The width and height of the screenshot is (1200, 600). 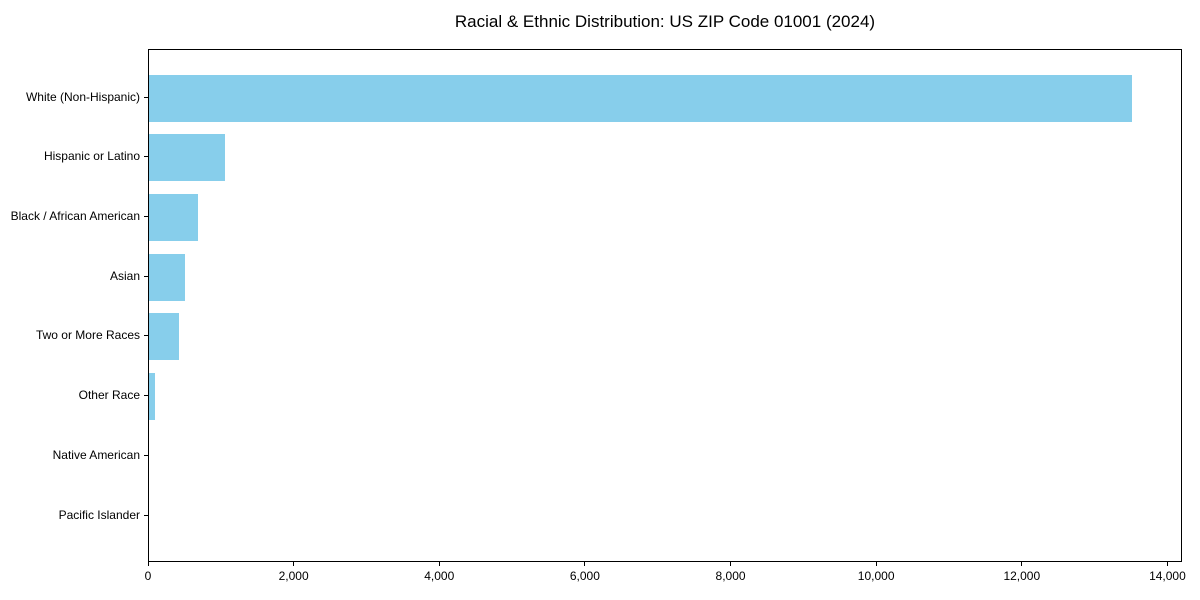 What do you see at coordinates (96, 454) in the screenshot?
I see `y-axis-label-native-american: Native American` at bounding box center [96, 454].